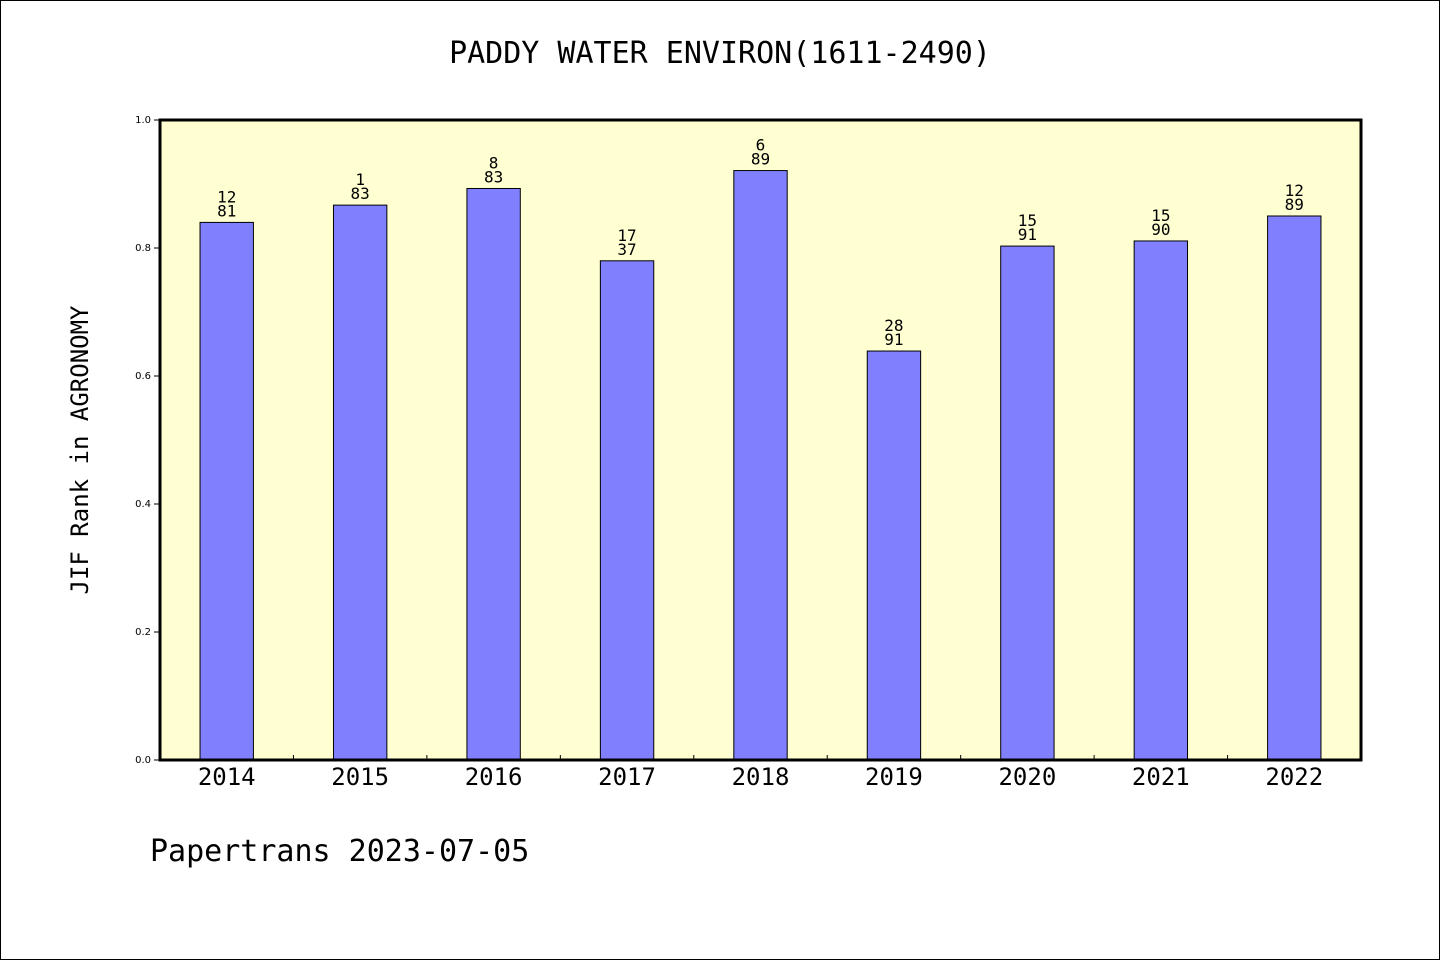 The height and width of the screenshot is (960, 1440). I want to click on y-tick-label: 0.2, so click(143, 632).